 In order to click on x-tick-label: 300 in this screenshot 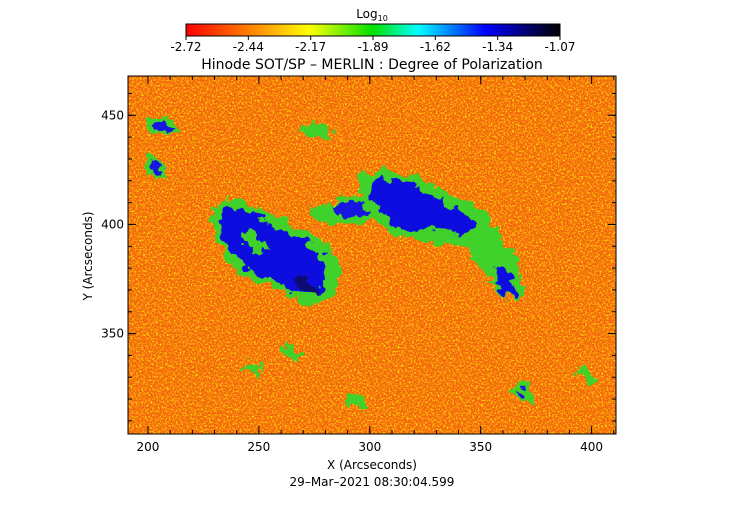, I will do `click(369, 447)`.